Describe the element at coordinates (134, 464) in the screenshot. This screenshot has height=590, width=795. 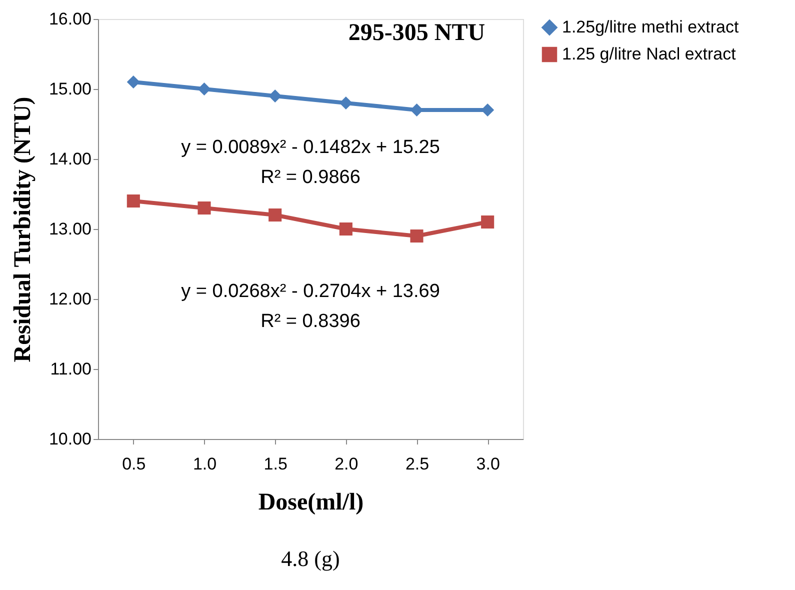
I see `x-tick-label: 0.5` at that location.